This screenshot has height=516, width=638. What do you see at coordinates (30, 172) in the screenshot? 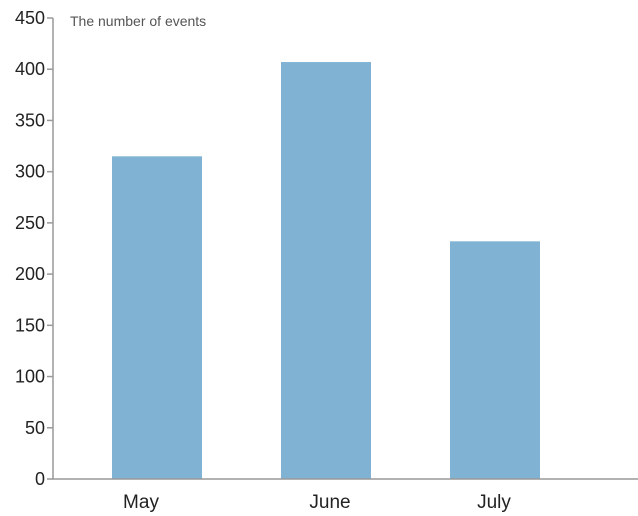
I see `y-tick-label: 300` at bounding box center [30, 172].